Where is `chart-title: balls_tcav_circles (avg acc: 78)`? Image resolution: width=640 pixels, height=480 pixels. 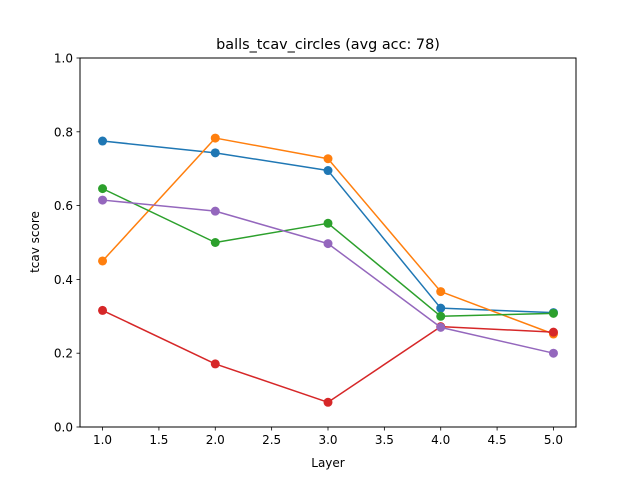
chart-title: balls_tcav_circles (avg acc: 78) is located at coordinates (328, 45).